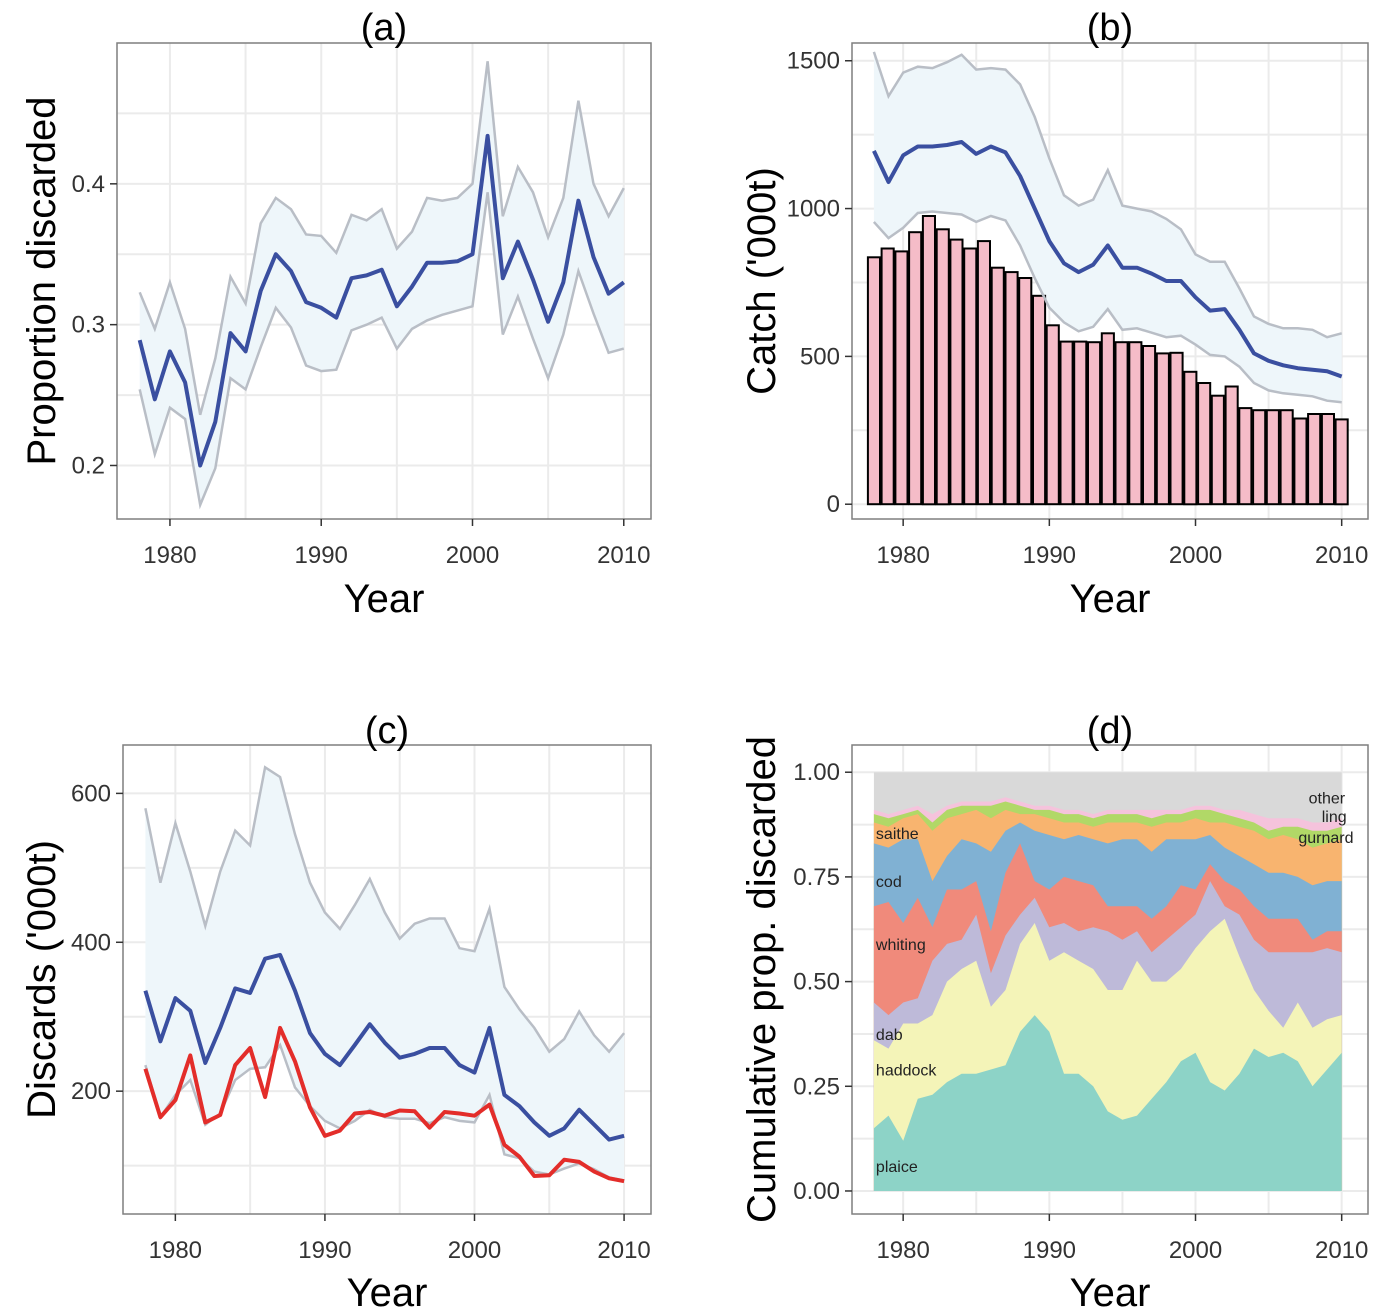  I want to click on species-label-saithe: saithe, so click(897, 834).